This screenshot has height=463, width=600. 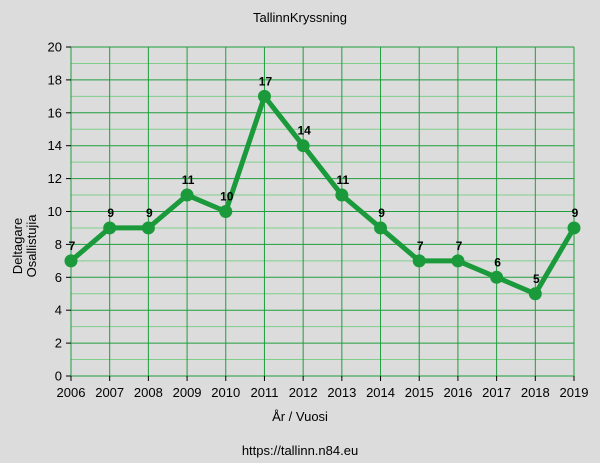 I want to click on y-tick-label: 12, so click(x=55, y=178).